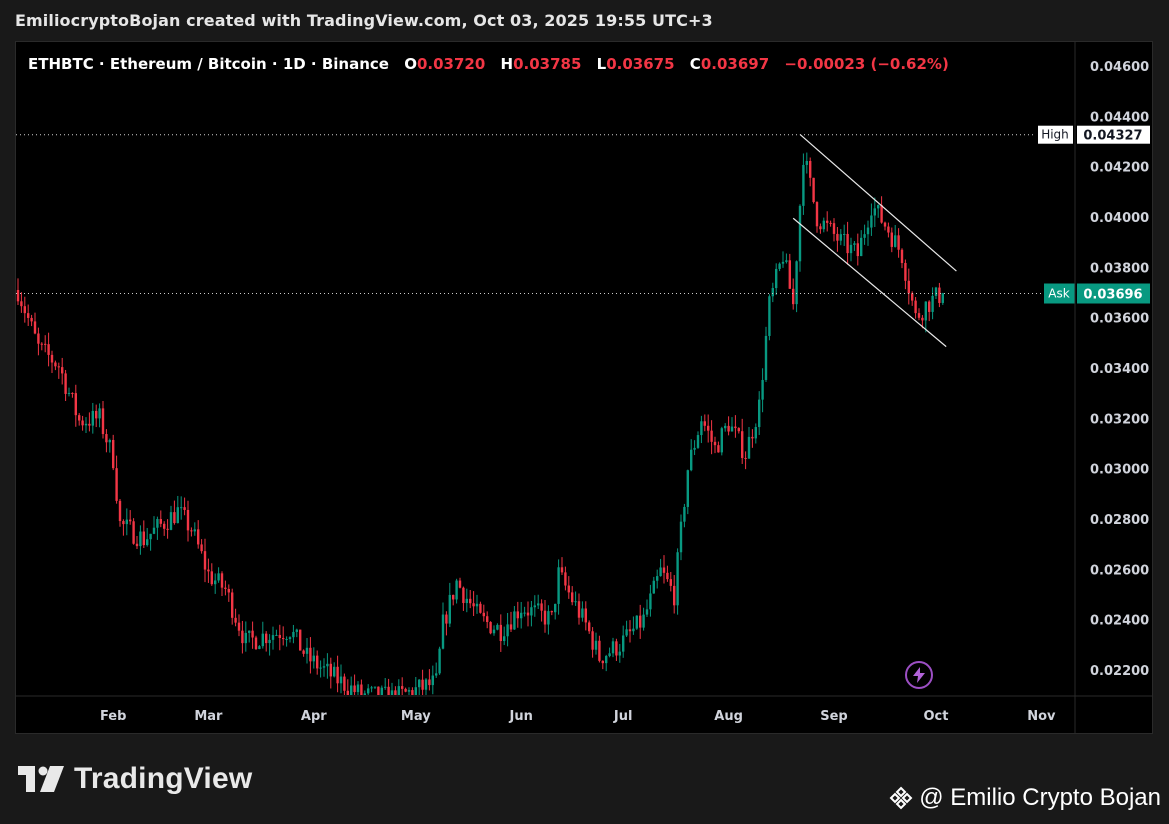  I want to click on lightning-icon, so click(919, 675).